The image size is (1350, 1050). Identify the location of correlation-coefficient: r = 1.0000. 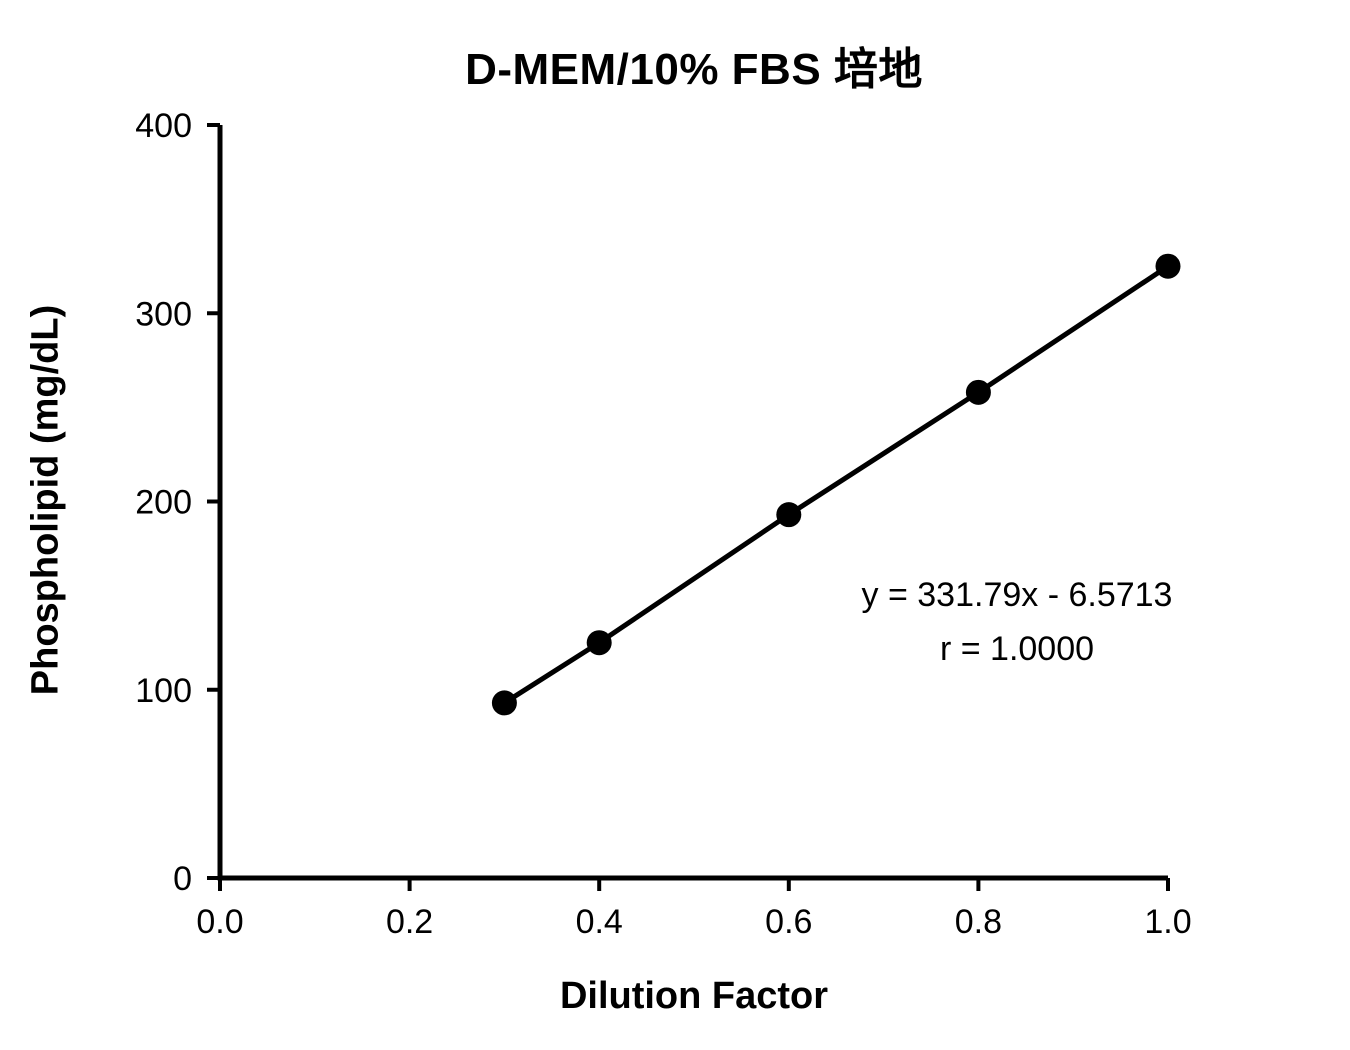
(1017, 649).